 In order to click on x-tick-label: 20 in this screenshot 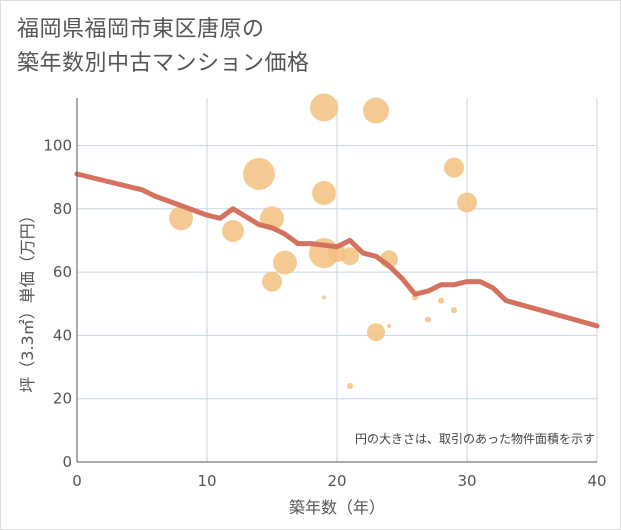, I will do `click(336, 481)`.